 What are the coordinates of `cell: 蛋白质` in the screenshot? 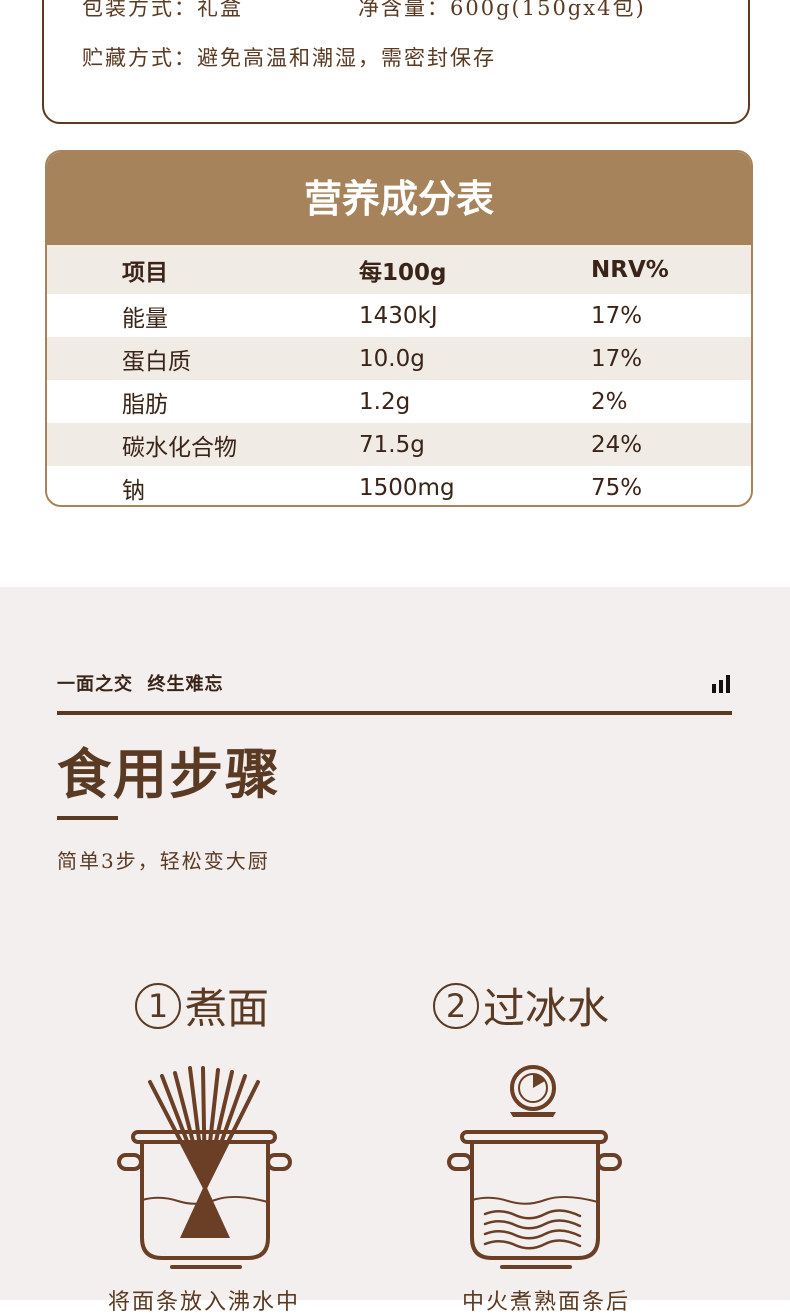 It's located at (156, 361).